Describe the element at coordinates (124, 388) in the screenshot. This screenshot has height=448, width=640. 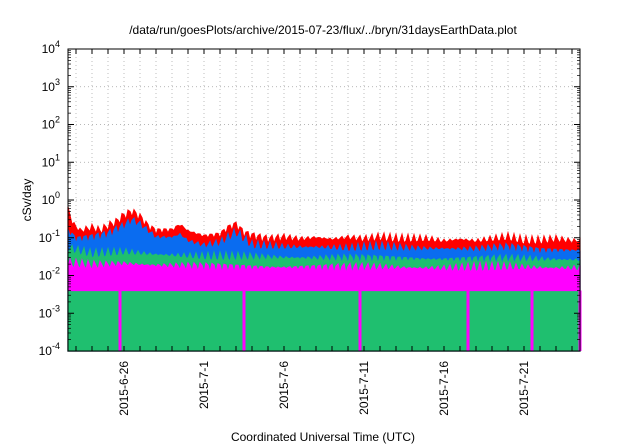
I see `x-tick-label: 2015-6-26` at that location.